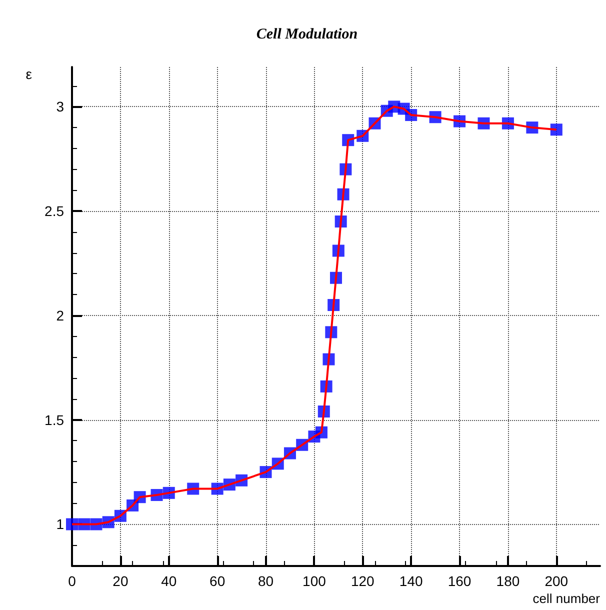  What do you see at coordinates (508, 581) in the screenshot?
I see `x-tick-label: 180` at bounding box center [508, 581].